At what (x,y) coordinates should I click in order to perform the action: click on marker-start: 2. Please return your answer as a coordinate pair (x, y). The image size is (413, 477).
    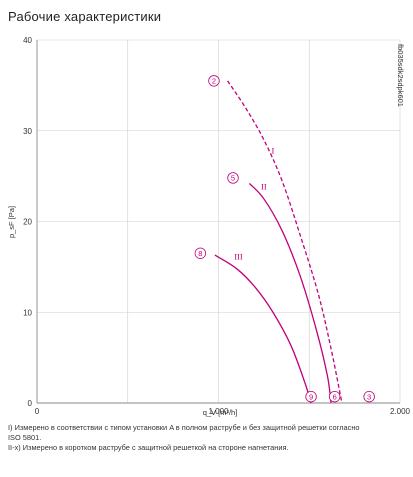
    Looking at the image, I should click on (214, 81).